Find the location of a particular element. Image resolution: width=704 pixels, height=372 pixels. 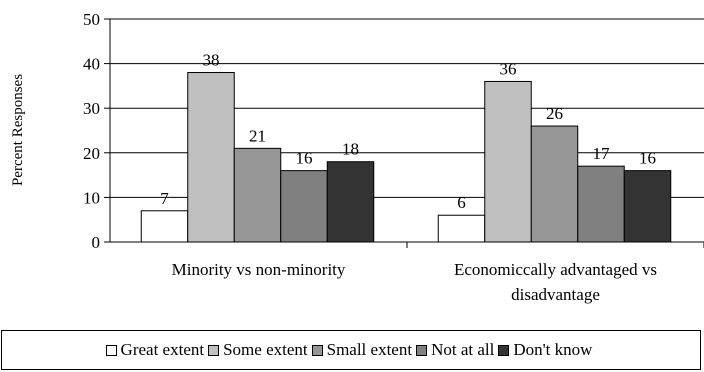

legend-label: Great extent is located at coordinates (162, 349).